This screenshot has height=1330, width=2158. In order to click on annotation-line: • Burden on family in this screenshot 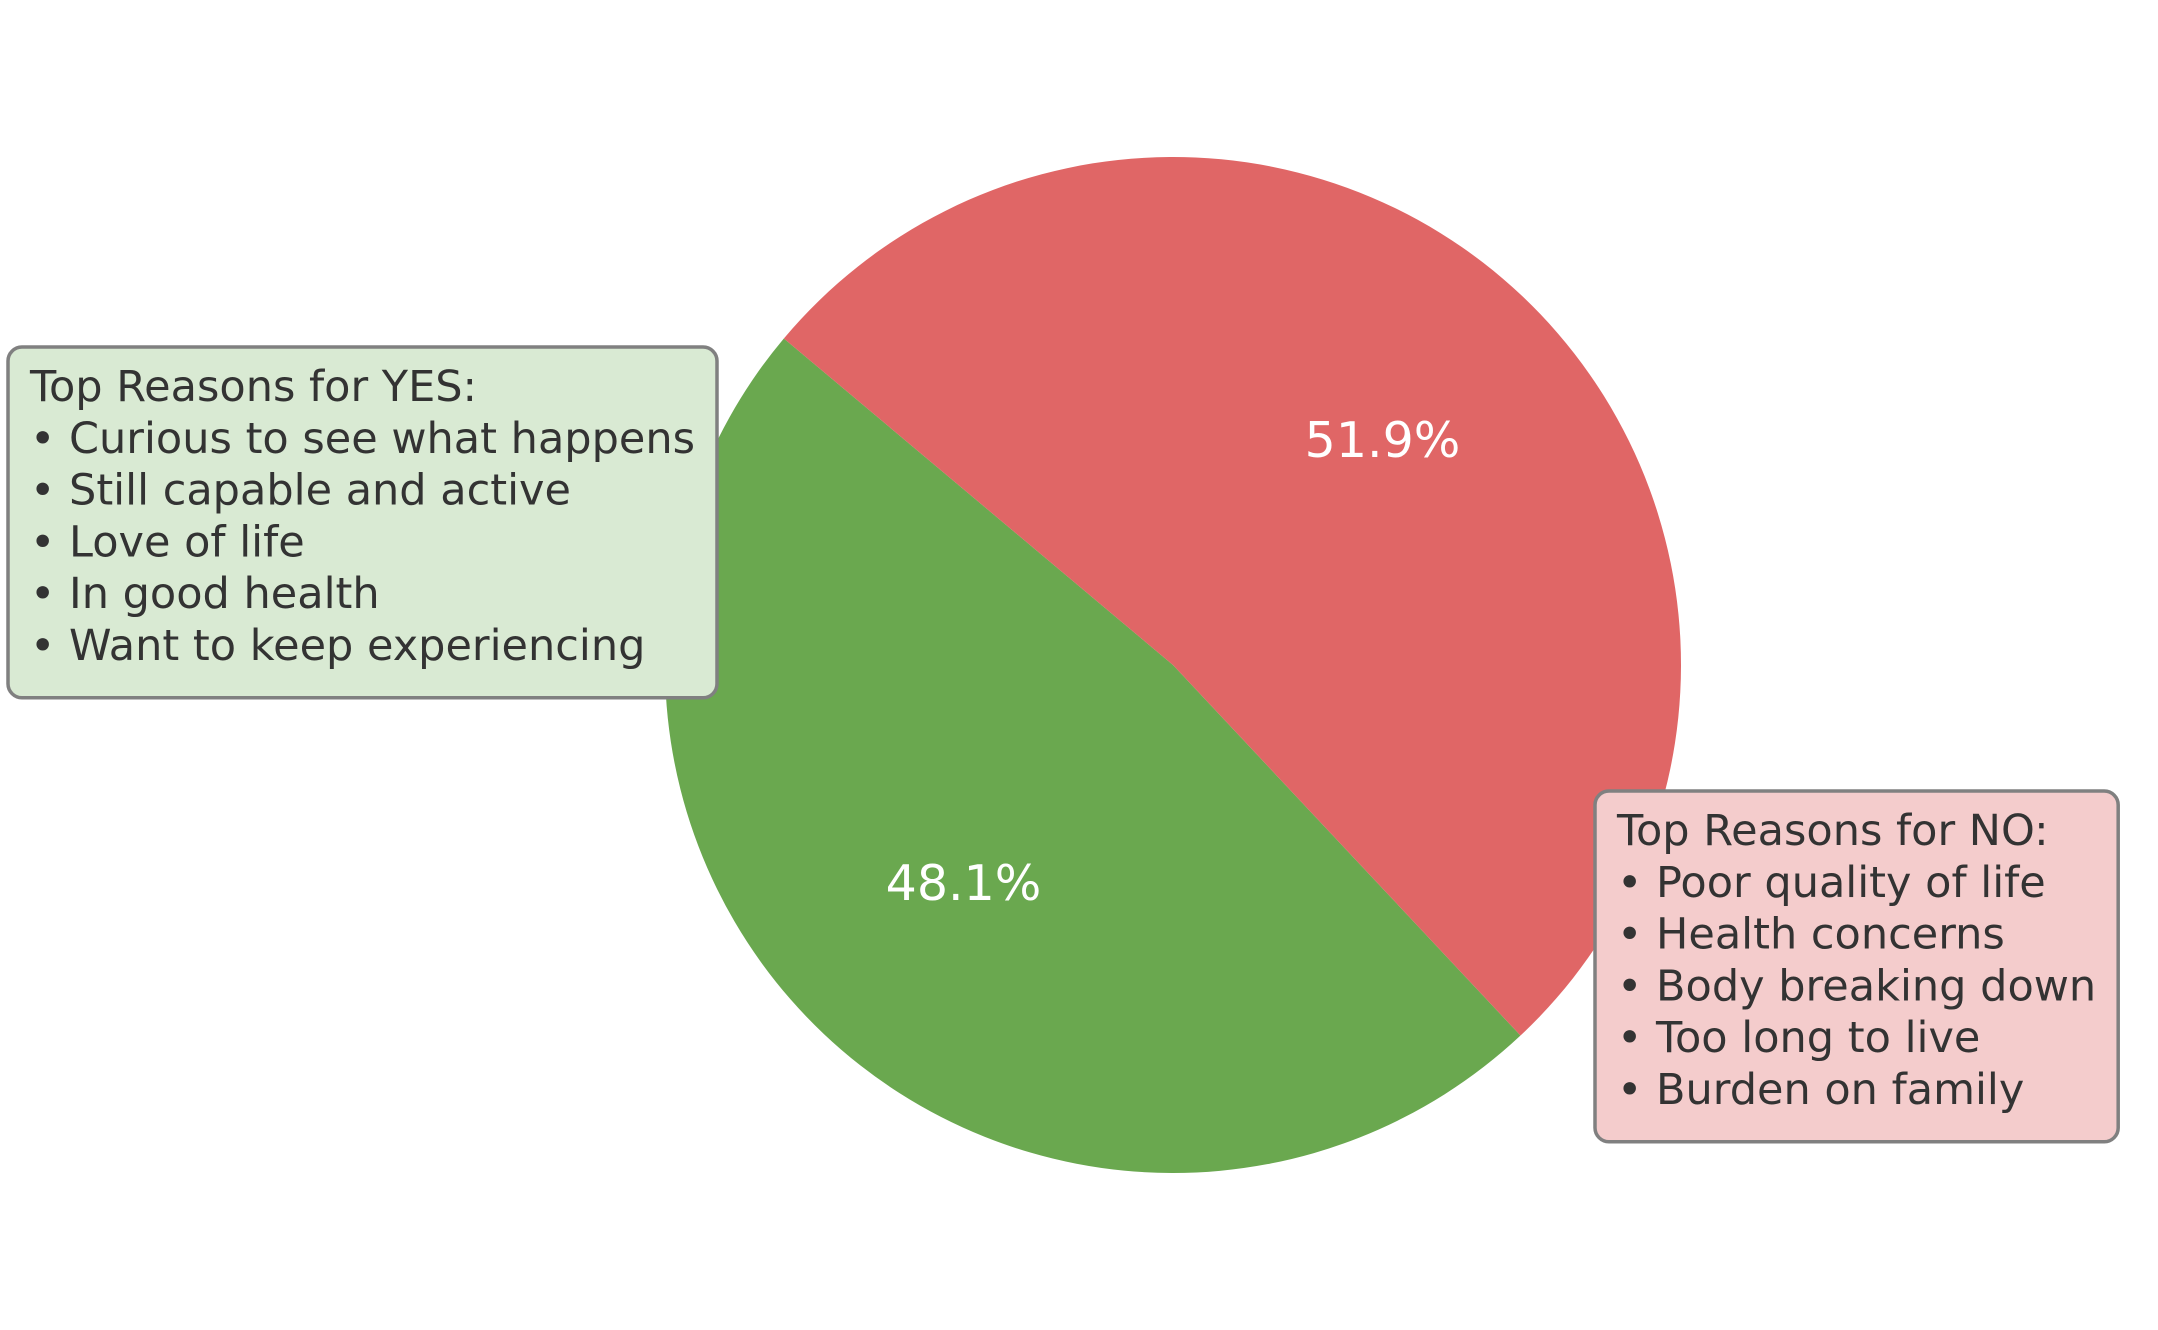, I will do `click(1820, 1090)`.